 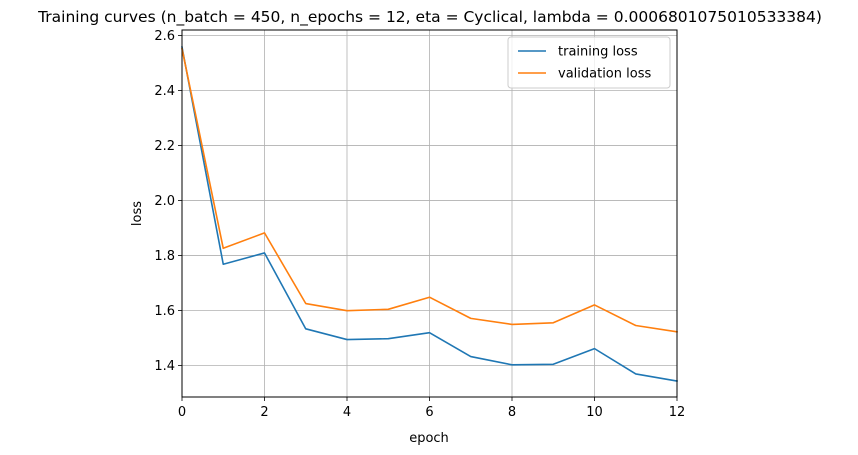 I want to click on y-axis-label: loss, so click(x=137, y=213).